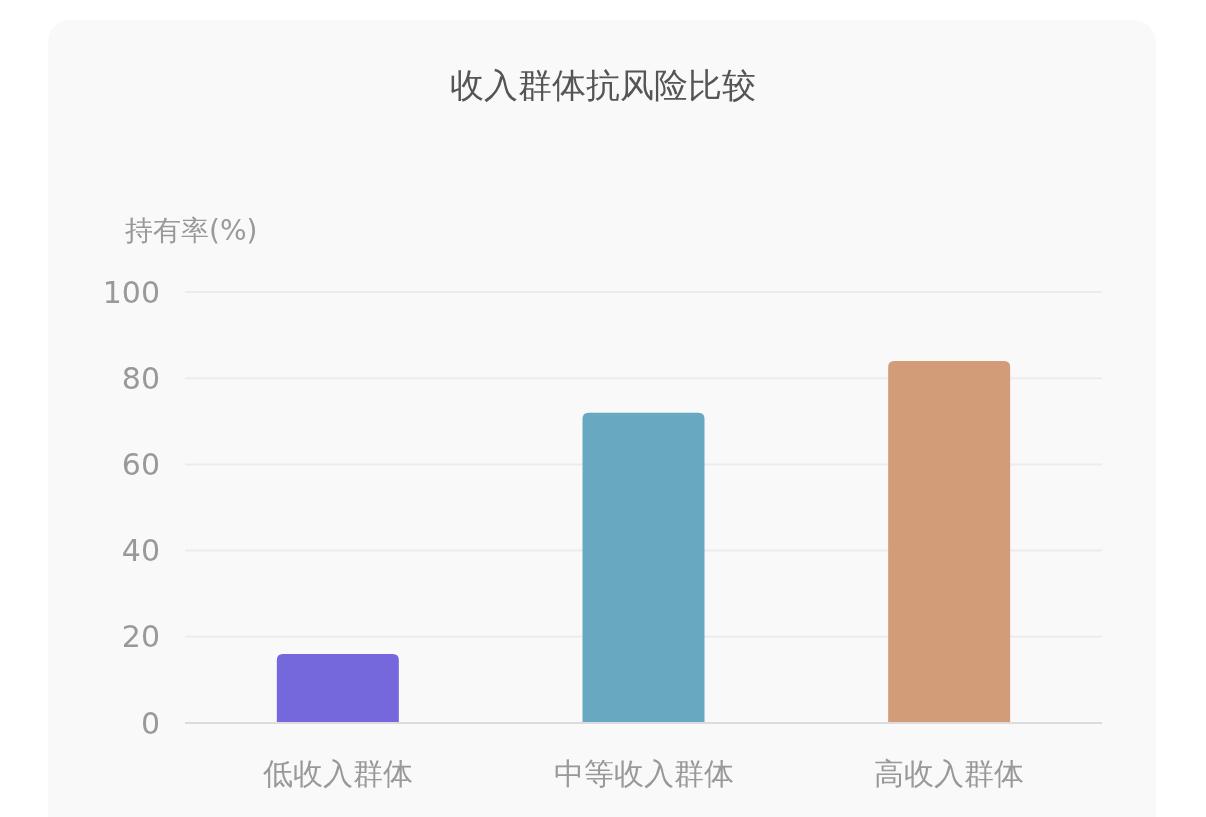  I want to click on y-tick-label: 20, so click(140, 637).